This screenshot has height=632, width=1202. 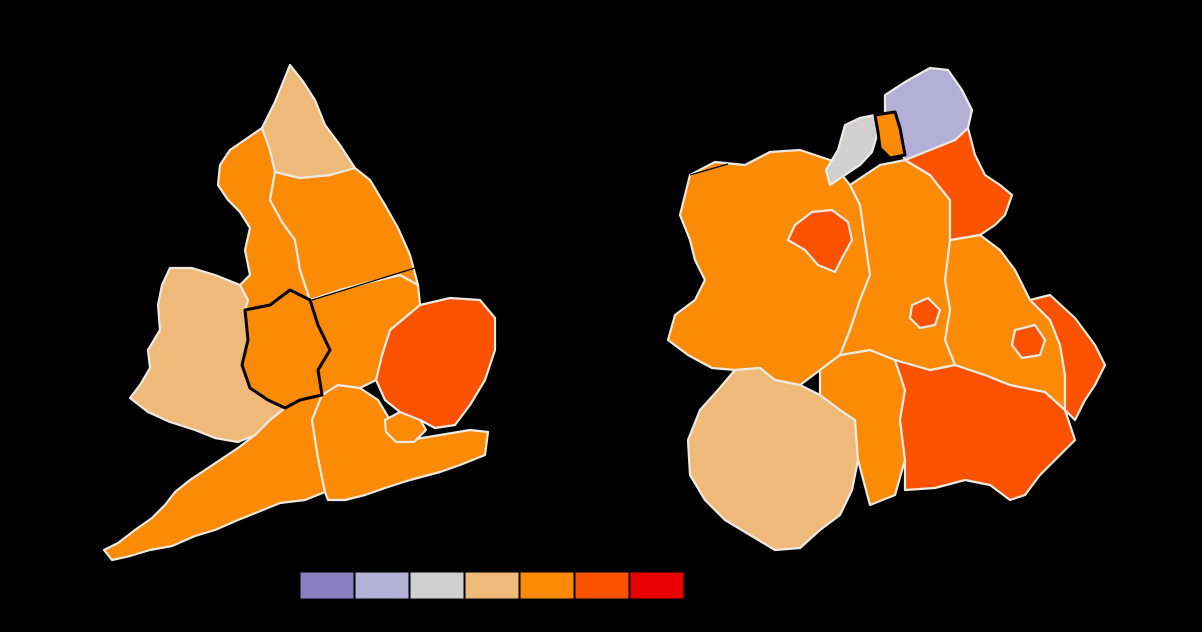 What do you see at coordinates (925, 313) in the screenshot?
I see `right-region-central-small-area` at bounding box center [925, 313].